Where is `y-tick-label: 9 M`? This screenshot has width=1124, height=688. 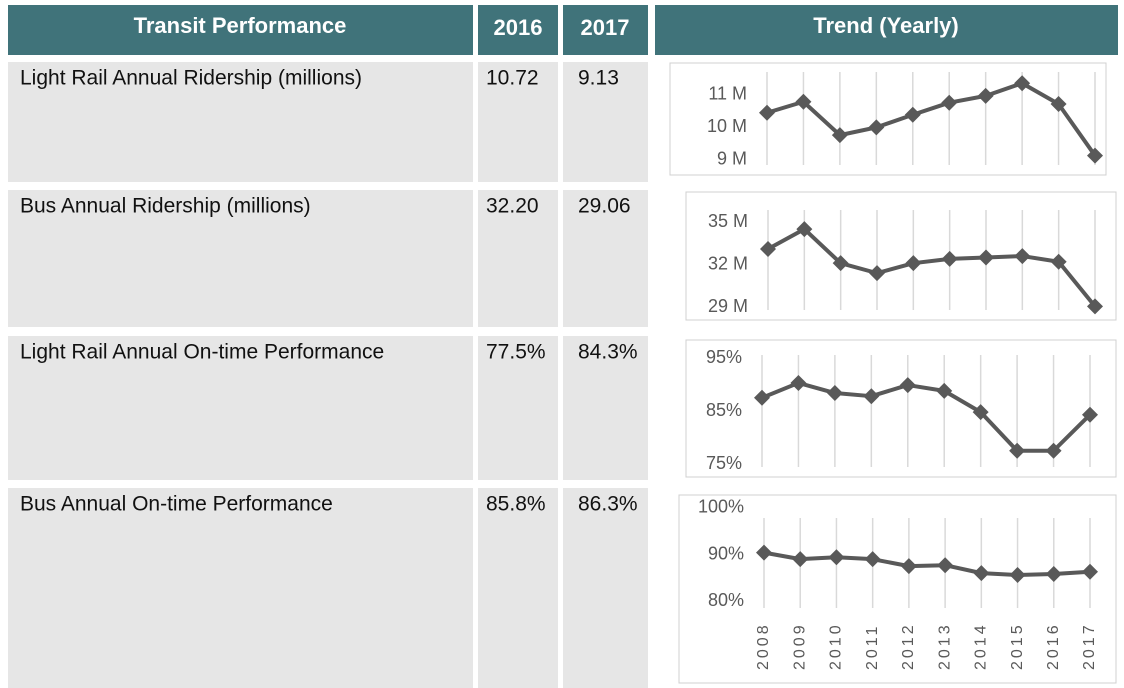
y-tick-label: 9 M is located at coordinates (732, 159).